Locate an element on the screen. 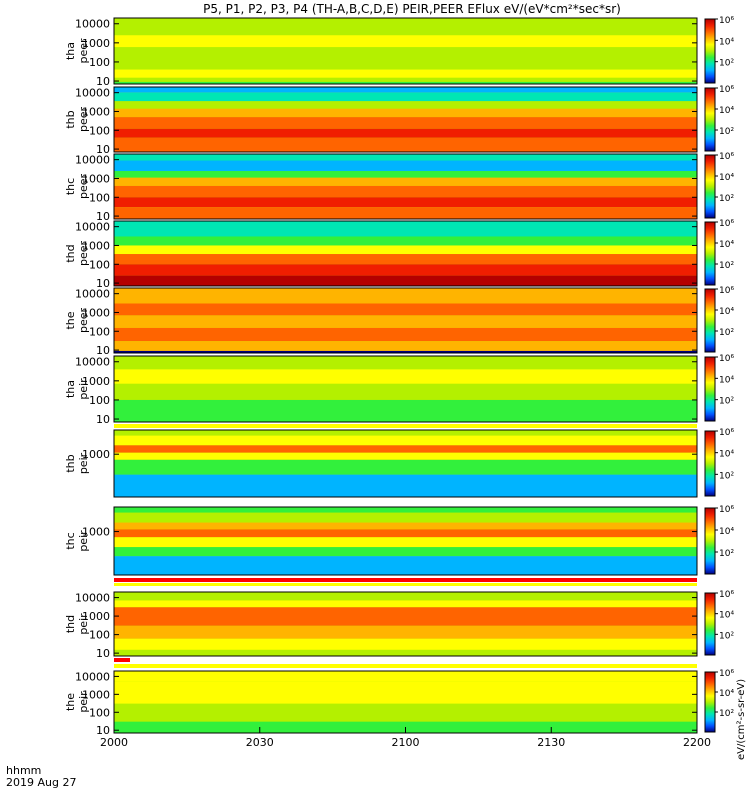 The image size is (750, 800). date-label: 2019 Aug 27 is located at coordinates (41, 782).